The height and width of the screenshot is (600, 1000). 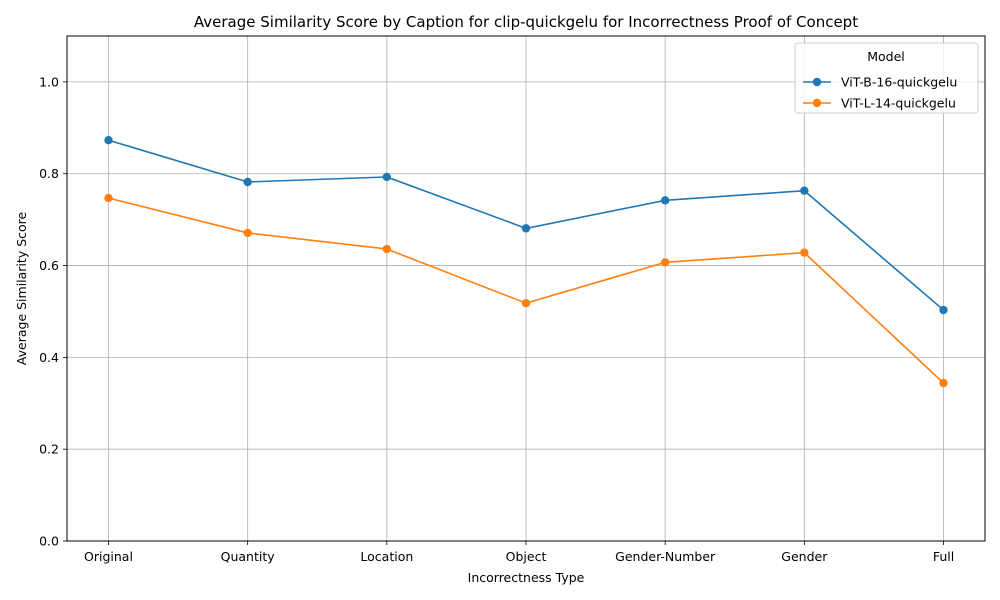 I want to click on y-tick-label: 0.6, so click(x=49, y=265).